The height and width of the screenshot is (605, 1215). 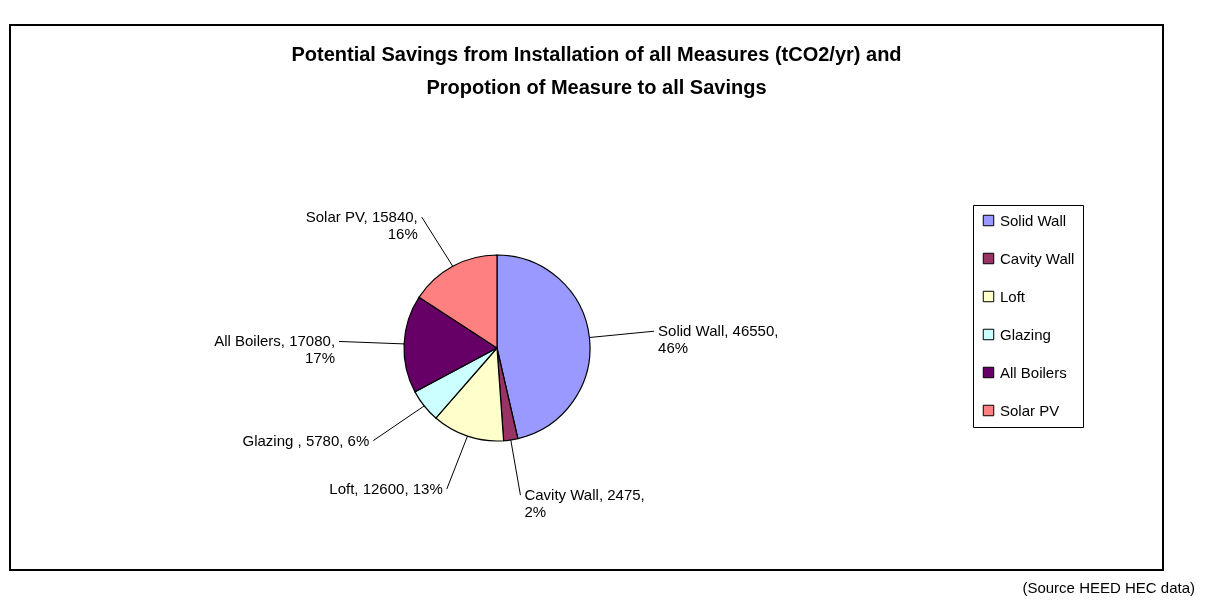 What do you see at coordinates (584, 503) in the screenshot?
I see `data-label: Cavity Wall, 2475, 2%` at bounding box center [584, 503].